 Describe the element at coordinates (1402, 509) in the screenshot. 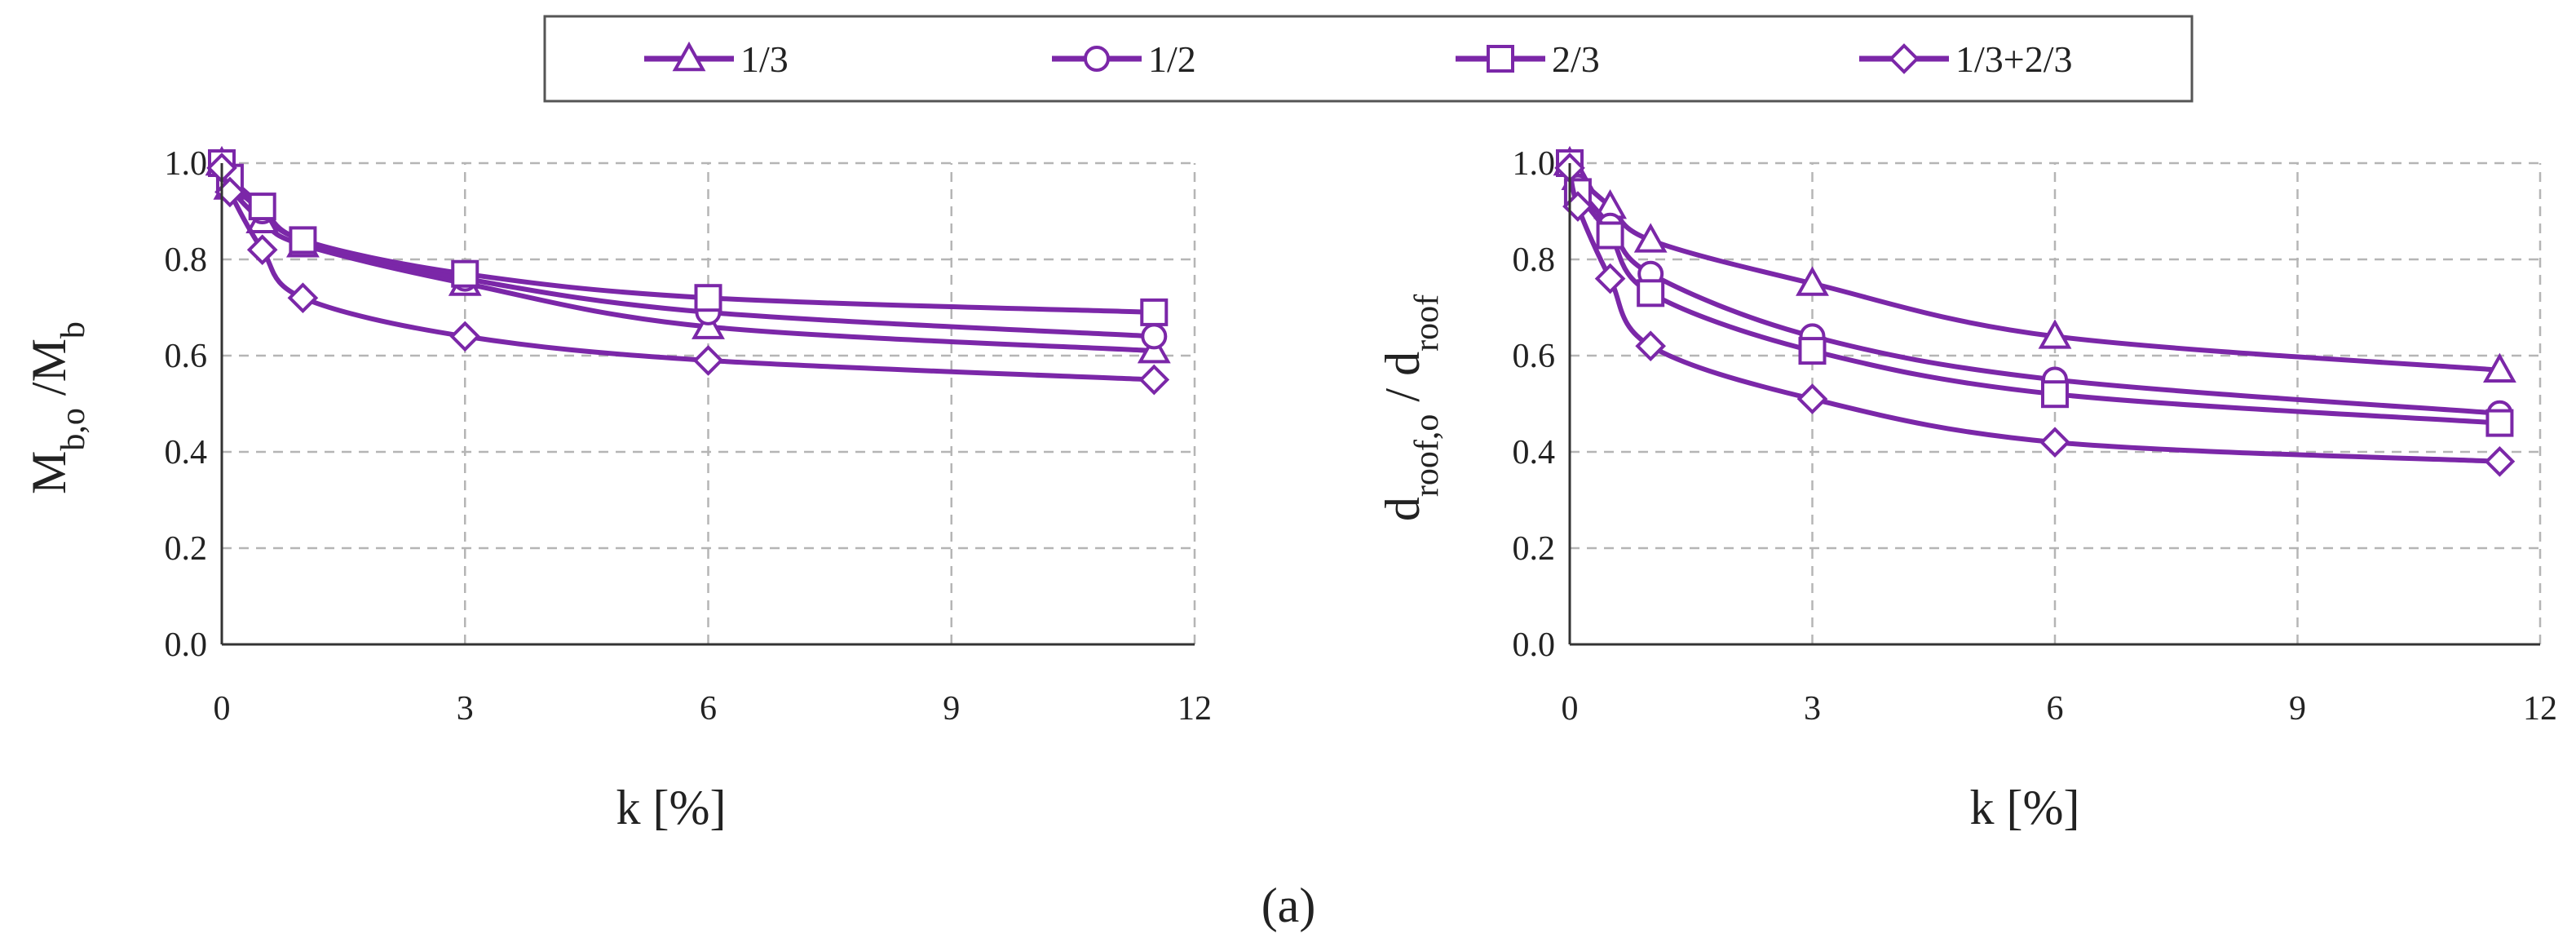

I see `y-axis-title-main: d` at that location.